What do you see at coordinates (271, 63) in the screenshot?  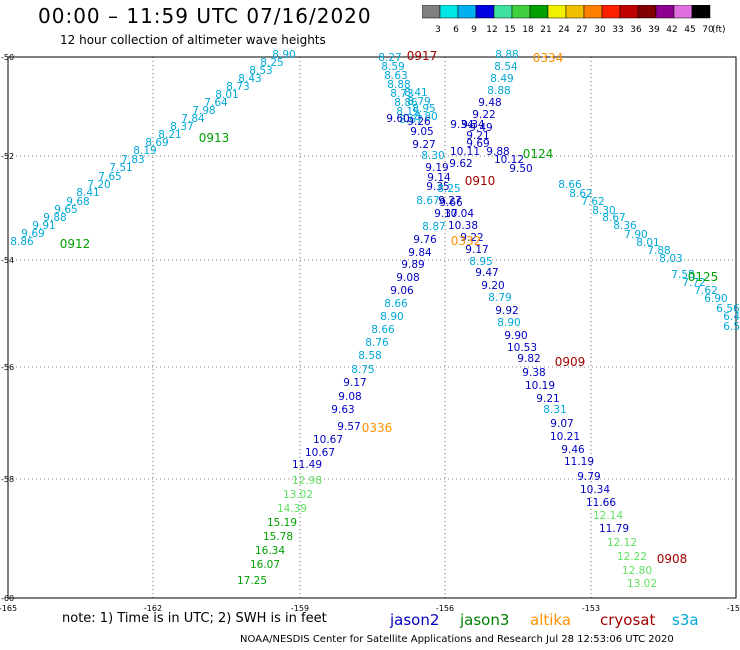 I see `wave-height-value: 8.25` at bounding box center [271, 63].